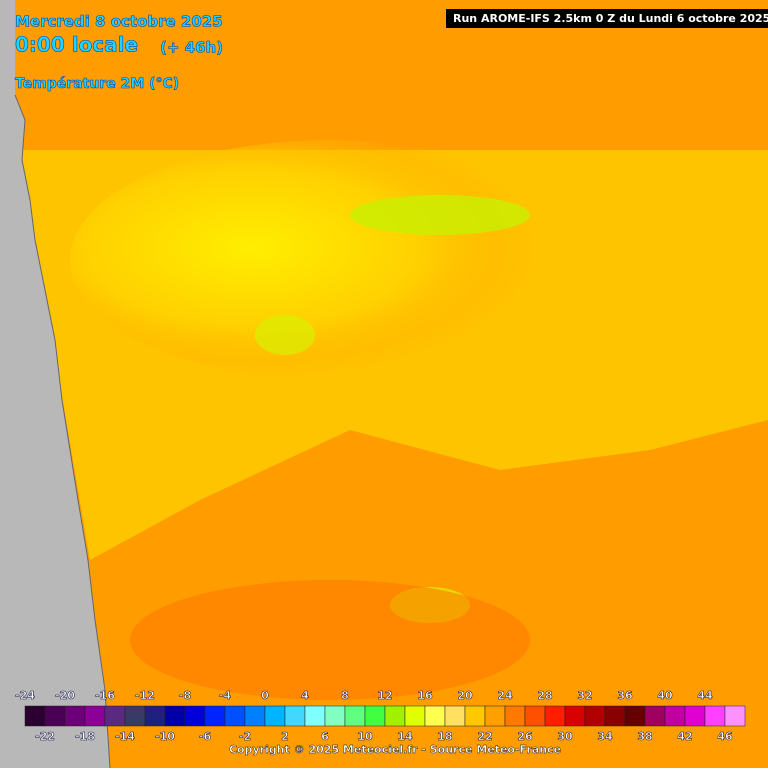 The image size is (768, 772). What do you see at coordinates (325, 736) in the screenshot?
I see `colorbar-label: 6` at bounding box center [325, 736].